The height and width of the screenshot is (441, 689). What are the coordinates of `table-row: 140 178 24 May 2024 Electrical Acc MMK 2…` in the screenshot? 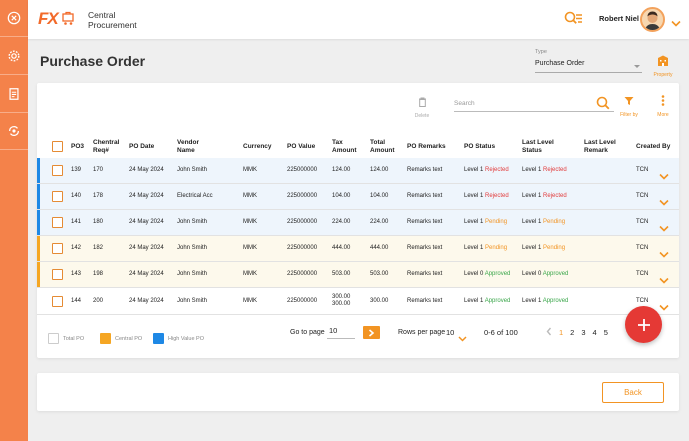 It's located at (358, 197).